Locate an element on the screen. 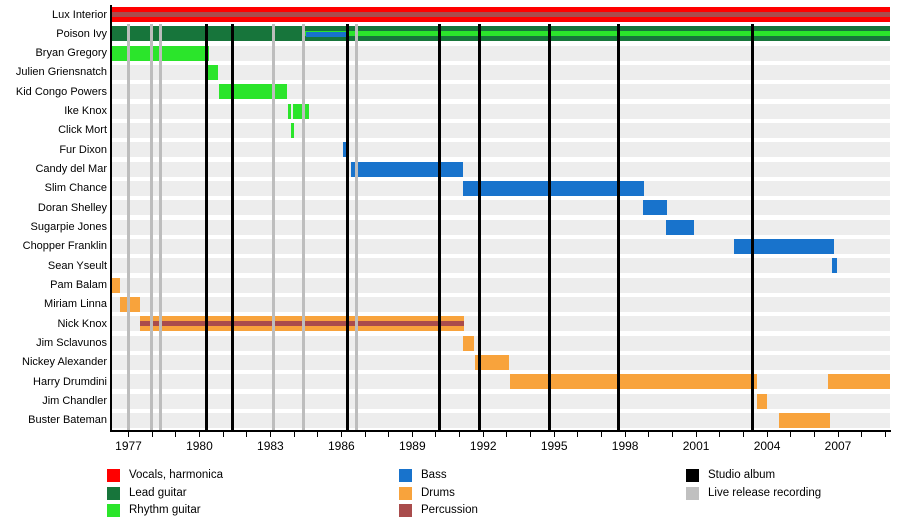 The image size is (900, 525). legend-label: Bass is located at coordinates (434, 475).